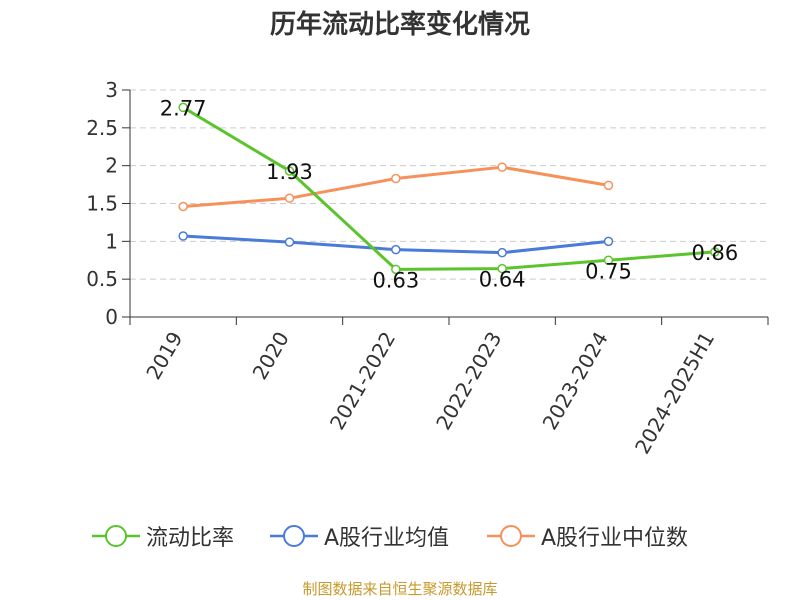 This screenshot has height=600, width=800. What do you see at coordinates (502, 280) in the screenshot?
I see `data-label: 0.64` at bounding box center [502, 280].